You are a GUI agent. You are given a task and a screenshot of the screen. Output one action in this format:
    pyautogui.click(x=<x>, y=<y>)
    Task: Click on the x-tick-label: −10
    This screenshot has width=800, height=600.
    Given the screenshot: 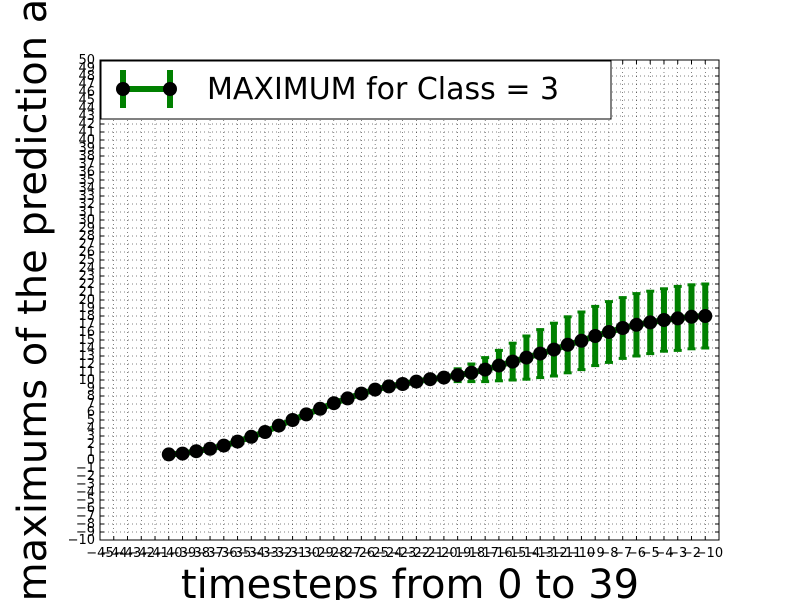 What is the action you would take?
    pyautogui.click(x=581, y=553)
    